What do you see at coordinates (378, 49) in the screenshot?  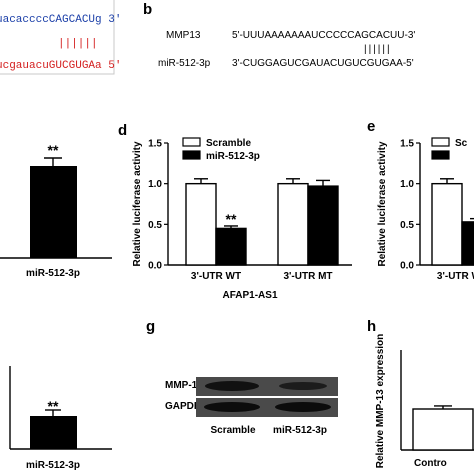 I see `binding-lines: ||||||` at bounding box center [378, 49].